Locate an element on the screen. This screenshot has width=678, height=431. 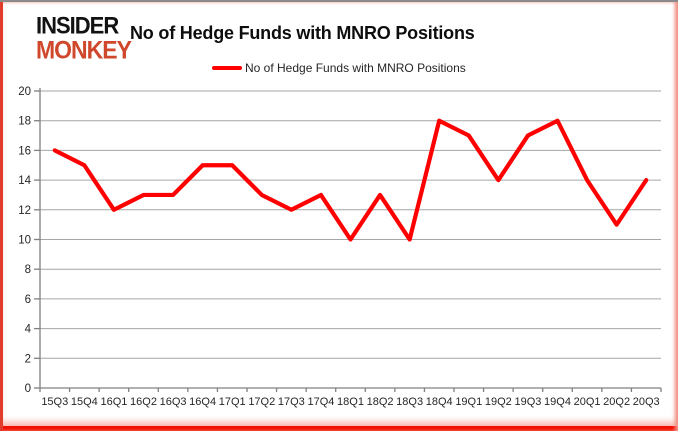
x-axis-label: 17Q1 is located at coordinates (232, 402).